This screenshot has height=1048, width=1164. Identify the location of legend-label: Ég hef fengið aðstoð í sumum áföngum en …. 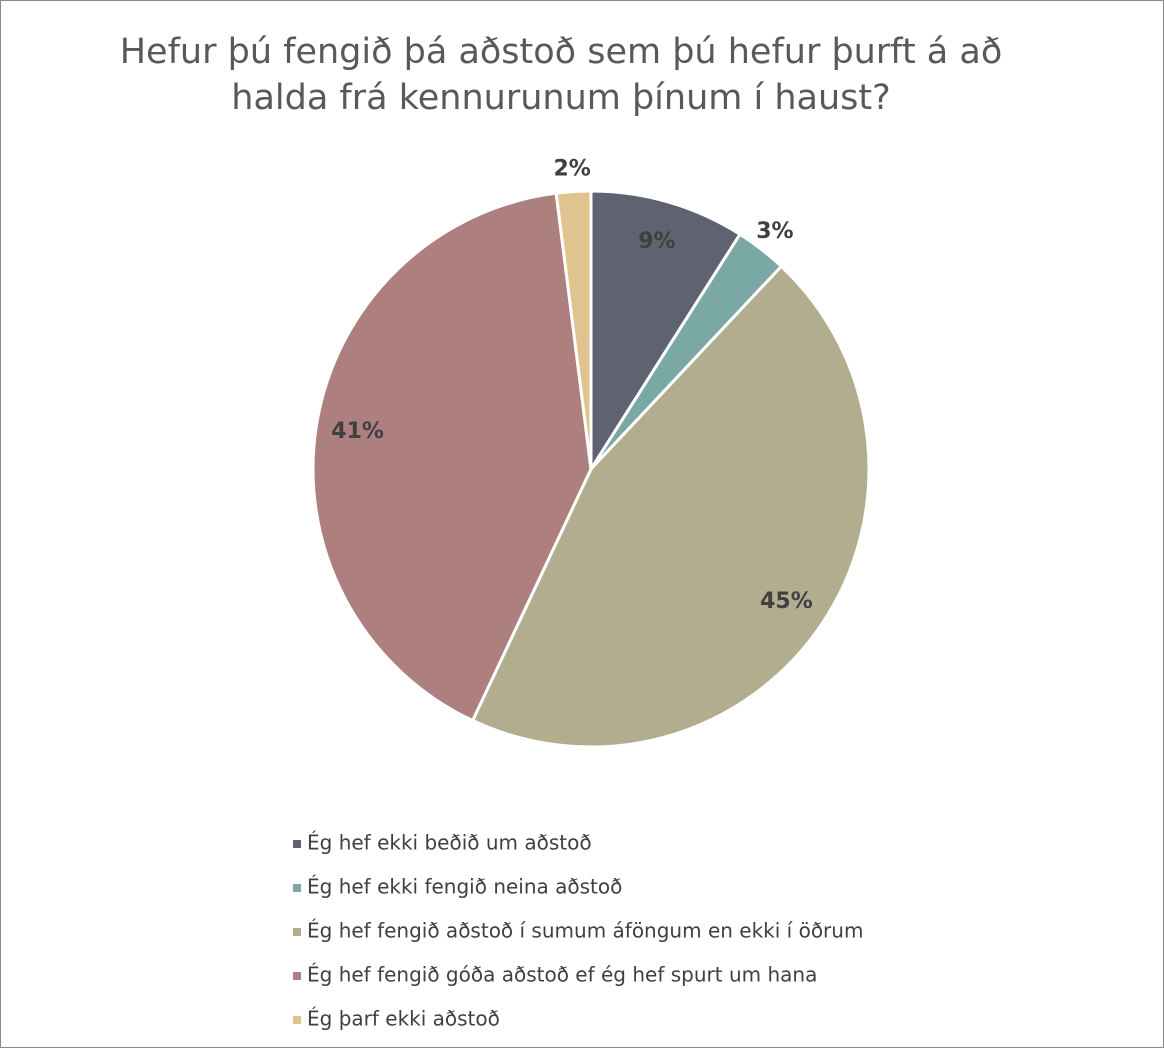
(585, 931).